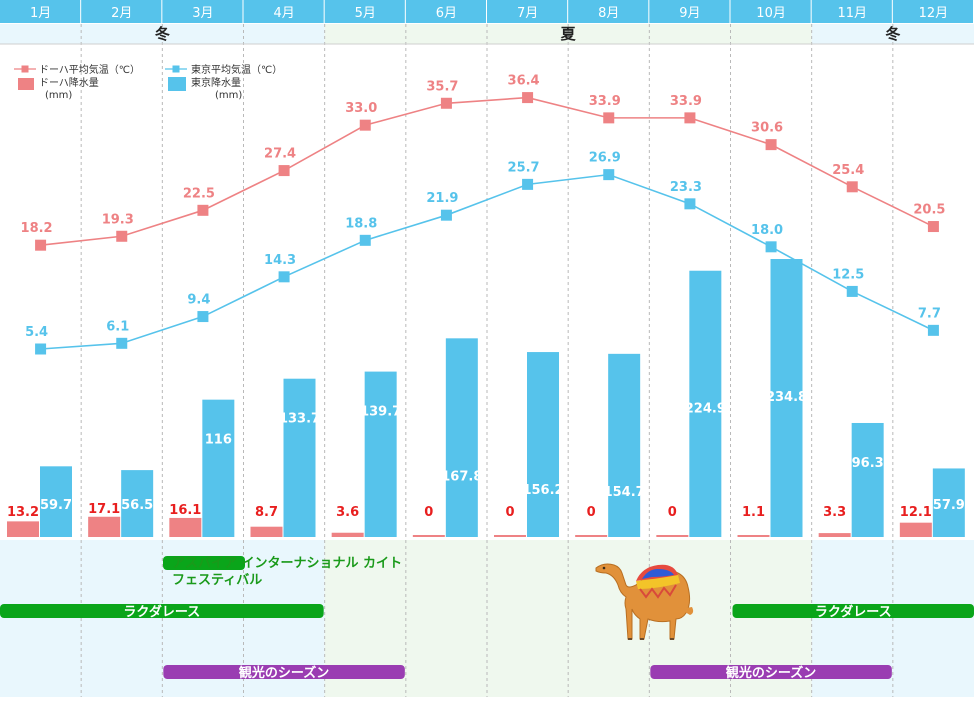  I want to click on month-label-10: 10月, so click(771, 13).